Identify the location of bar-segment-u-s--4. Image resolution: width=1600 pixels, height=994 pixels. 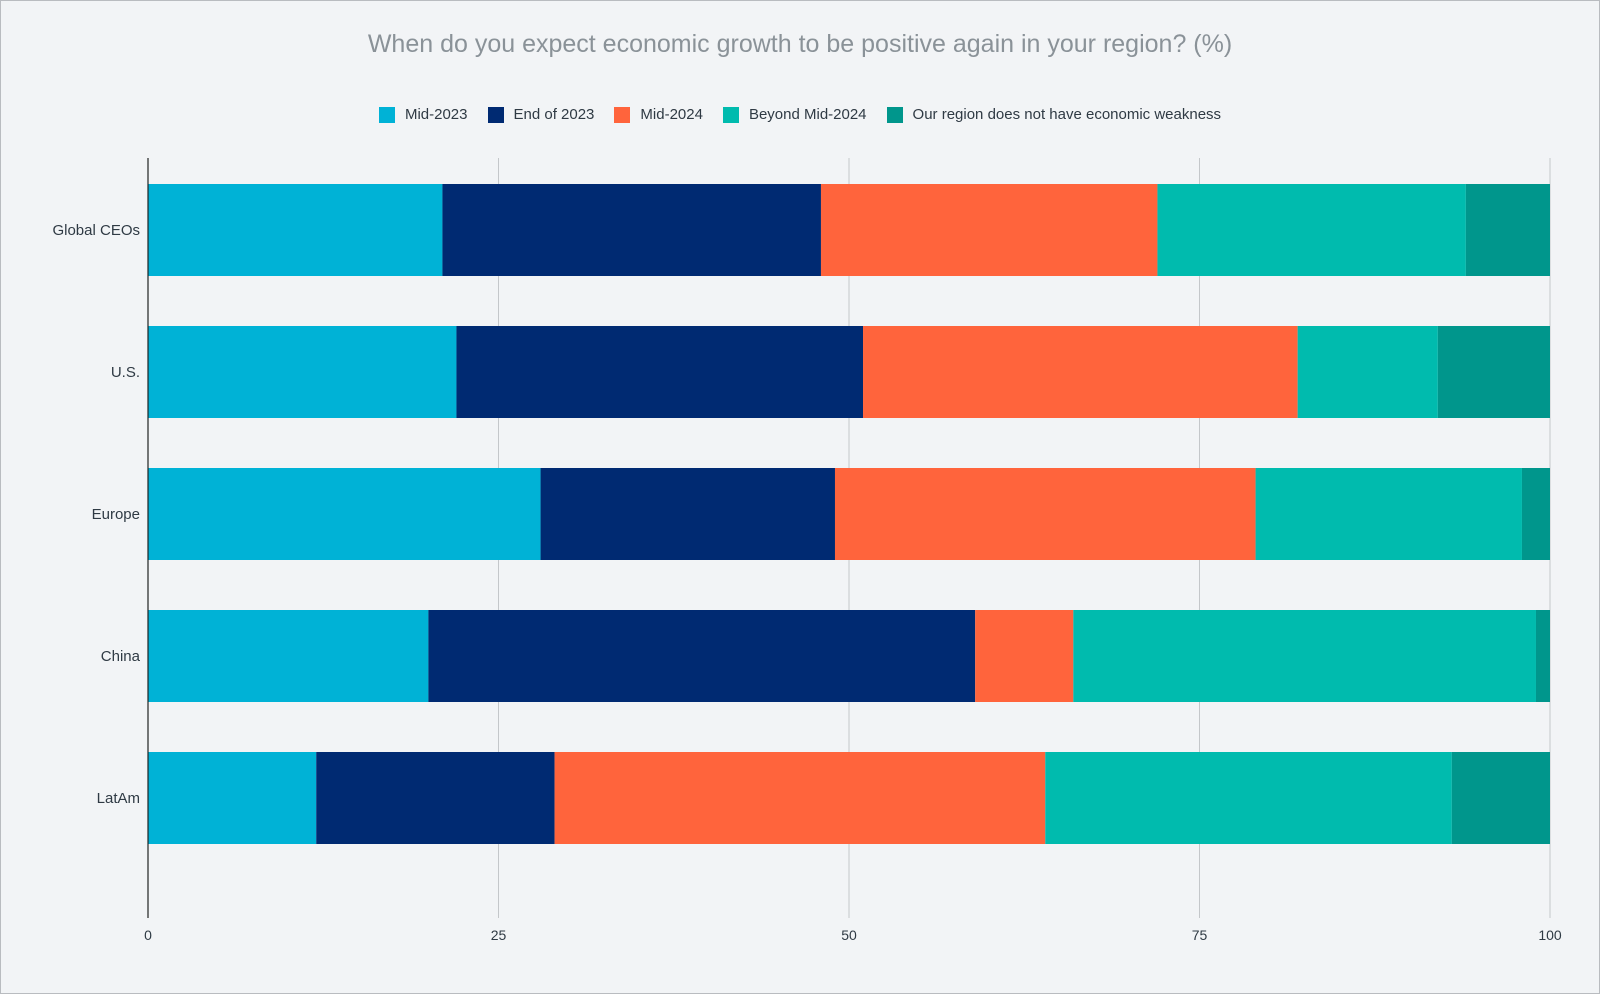
(1493, 372).